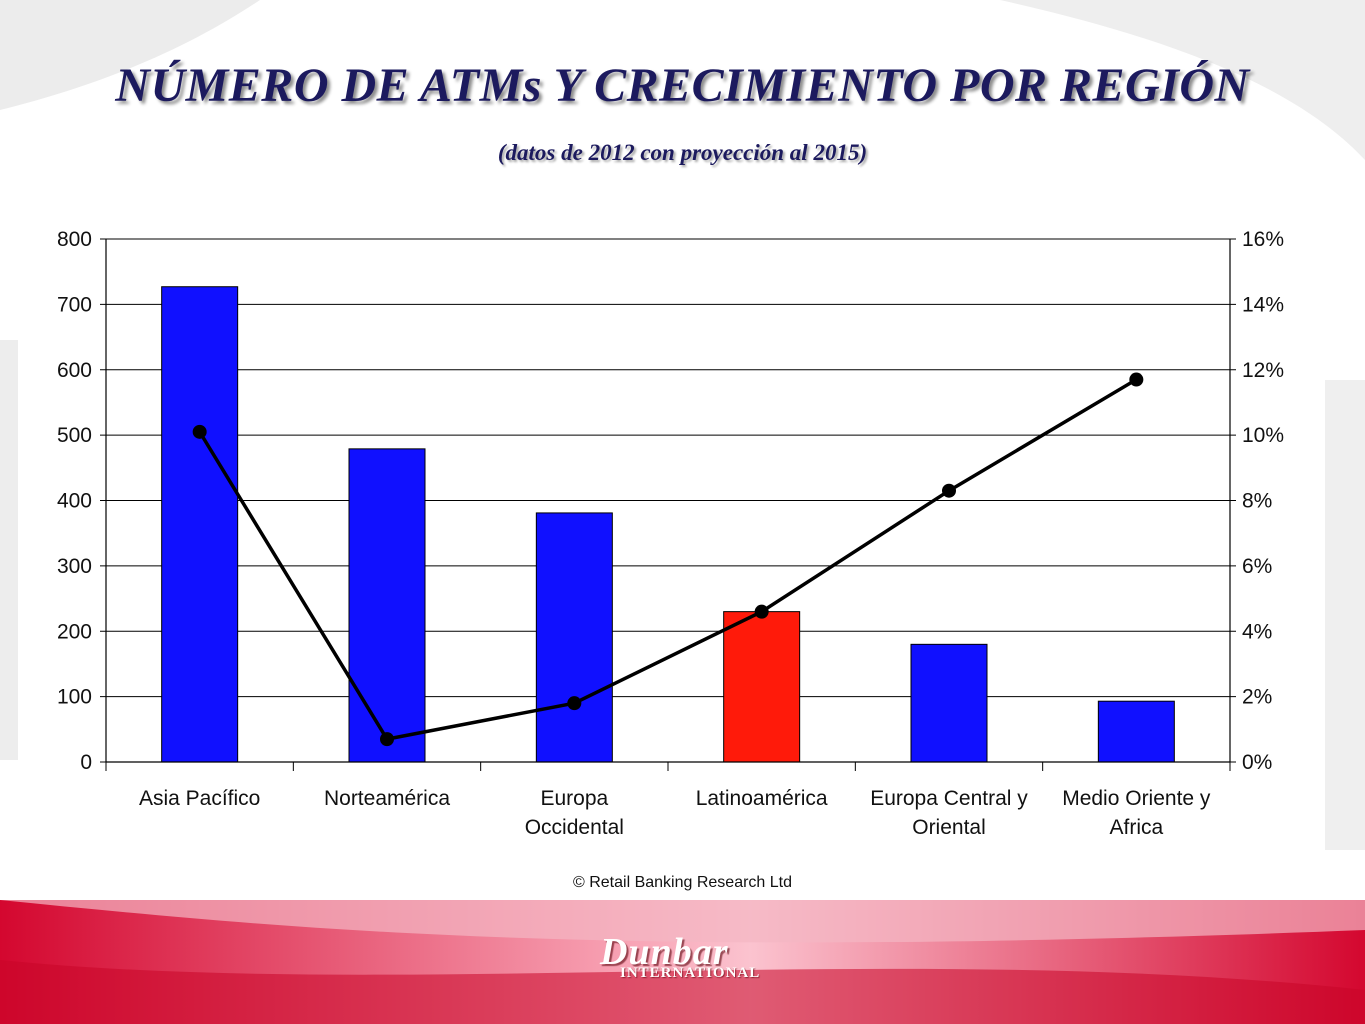  What do you see at coordinates (574, 827) in the screenshot?
I see `x-category-label: Occidental` at bounding box center [574, 827].